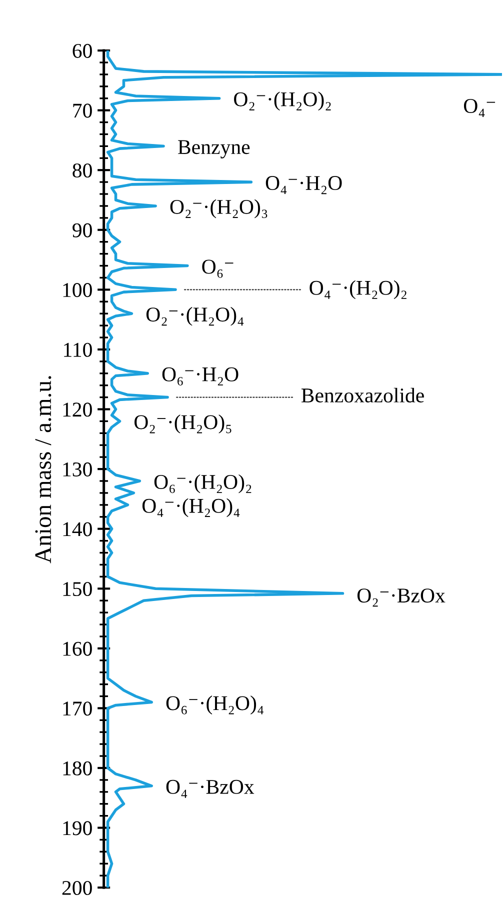 This screenshot has width=504, height=902. What do you see at coordinates (82, 230) in the screenshot?
I see `y-tick-label: 90` at bounding box center [82, 230].